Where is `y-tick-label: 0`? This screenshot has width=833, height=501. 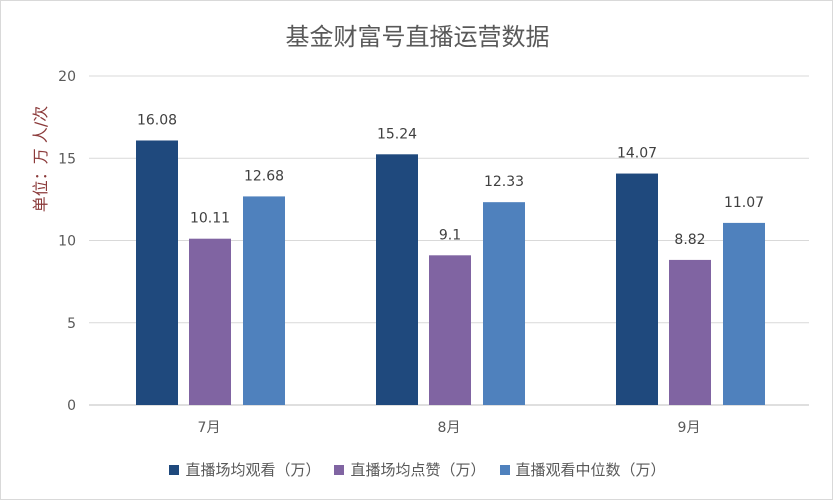
y-tick-label: 0 is located at coordinates (71, 406).